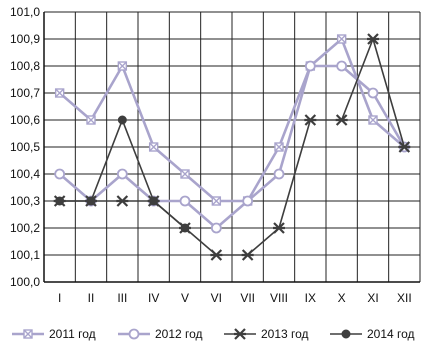 Image resolution: width=428 pixels, height=352 pixels. I want to click on legend-label: 2014 год, so click(391, 334).